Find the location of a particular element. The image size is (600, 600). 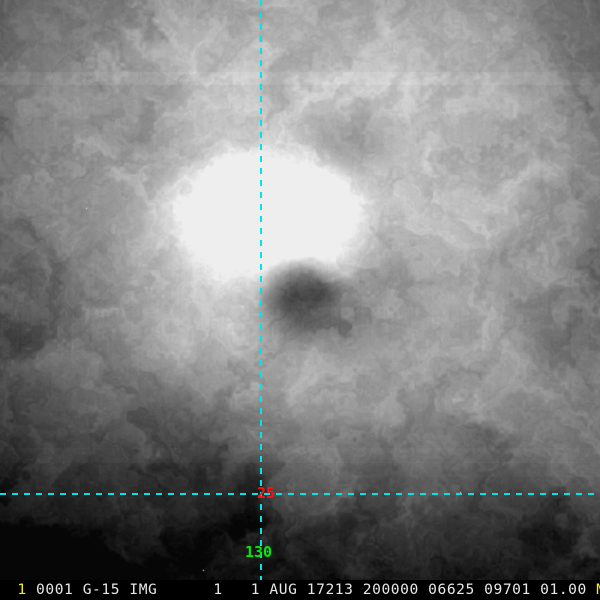

status-leading-space is located at coordinates (12, 589).